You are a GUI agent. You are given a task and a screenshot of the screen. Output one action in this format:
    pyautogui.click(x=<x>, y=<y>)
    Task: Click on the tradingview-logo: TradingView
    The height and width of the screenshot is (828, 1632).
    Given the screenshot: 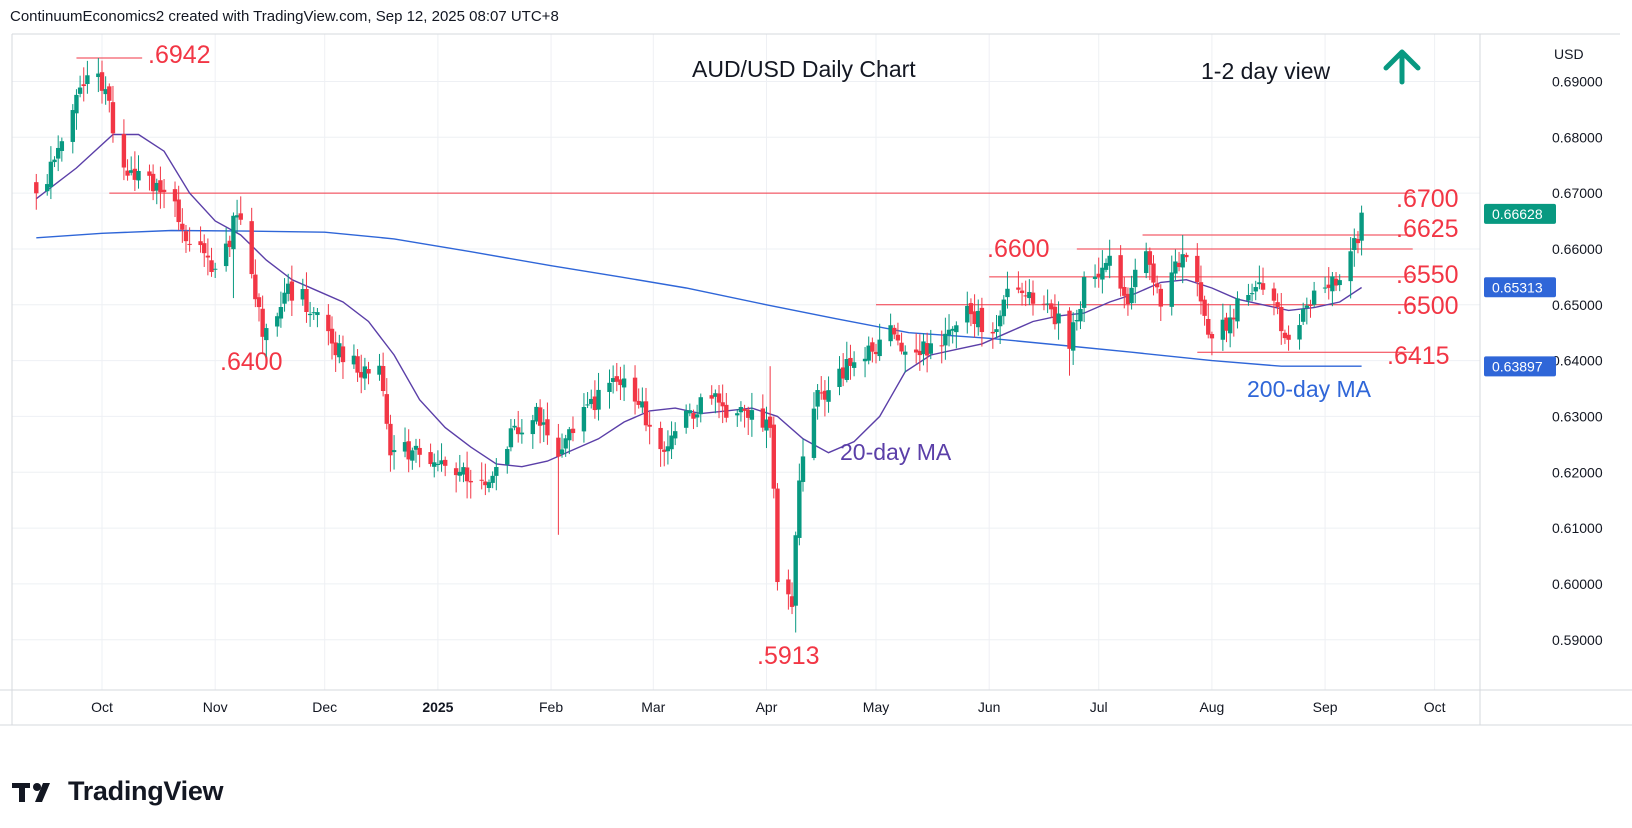 What is the action you would take?
    pyautogui.click(x=118, y=791)
    